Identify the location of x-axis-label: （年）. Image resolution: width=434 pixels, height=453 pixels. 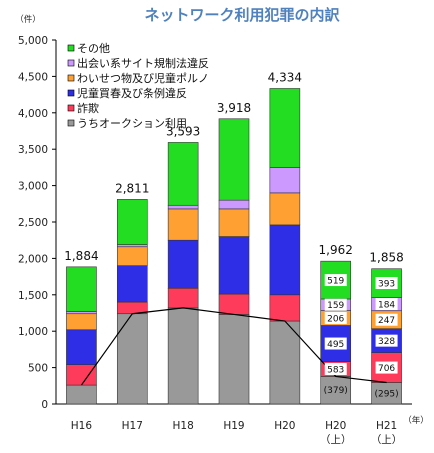
(416, 420).